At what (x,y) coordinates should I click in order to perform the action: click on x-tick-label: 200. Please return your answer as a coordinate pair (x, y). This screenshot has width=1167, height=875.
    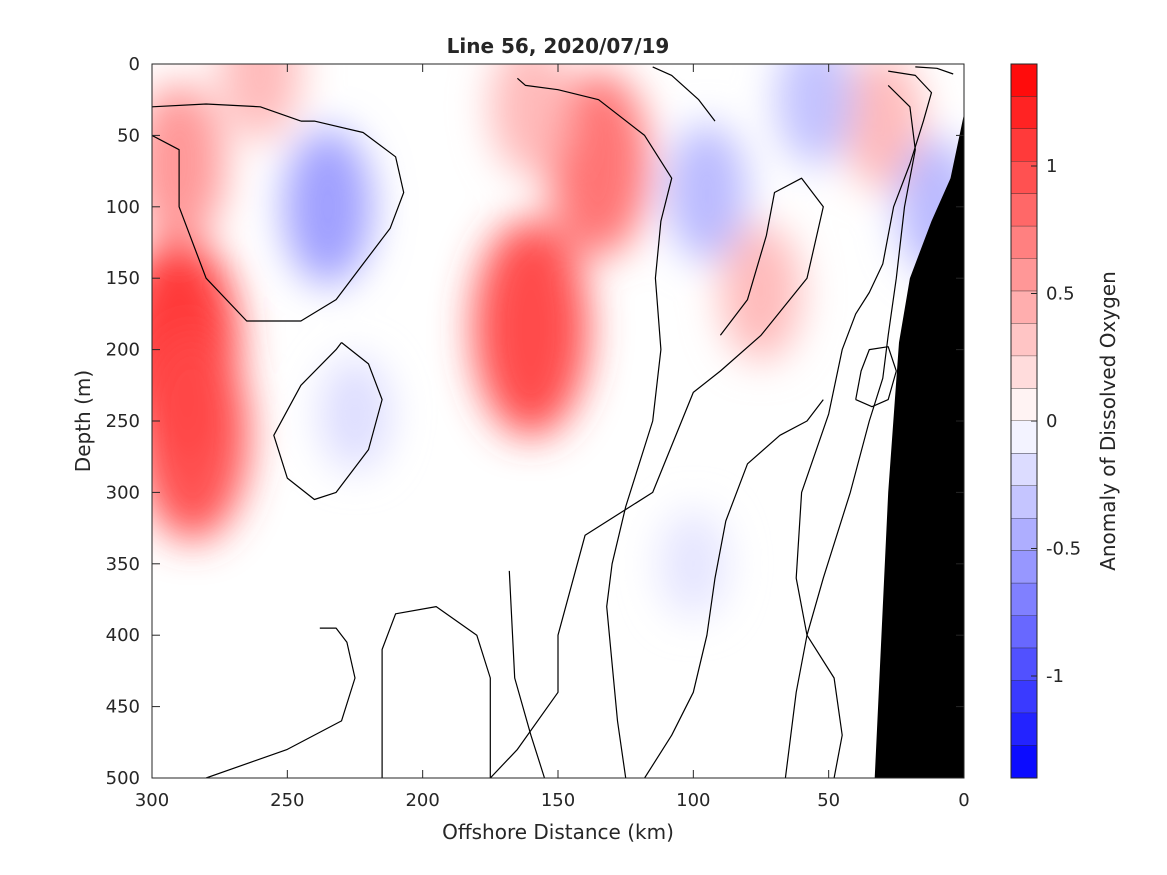
    Looking at the image, I should click on (422, 800).